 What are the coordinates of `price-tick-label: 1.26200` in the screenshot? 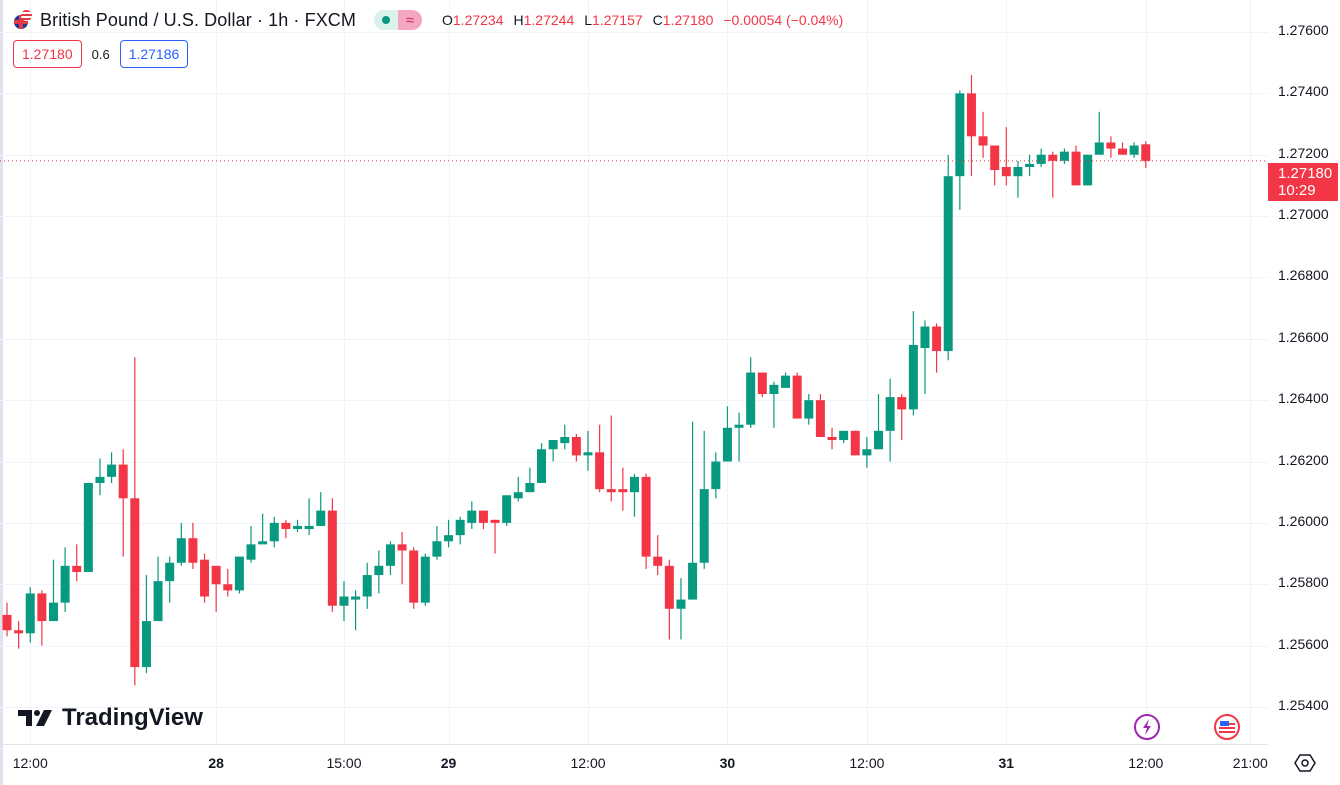 It's located at (1303, 459).